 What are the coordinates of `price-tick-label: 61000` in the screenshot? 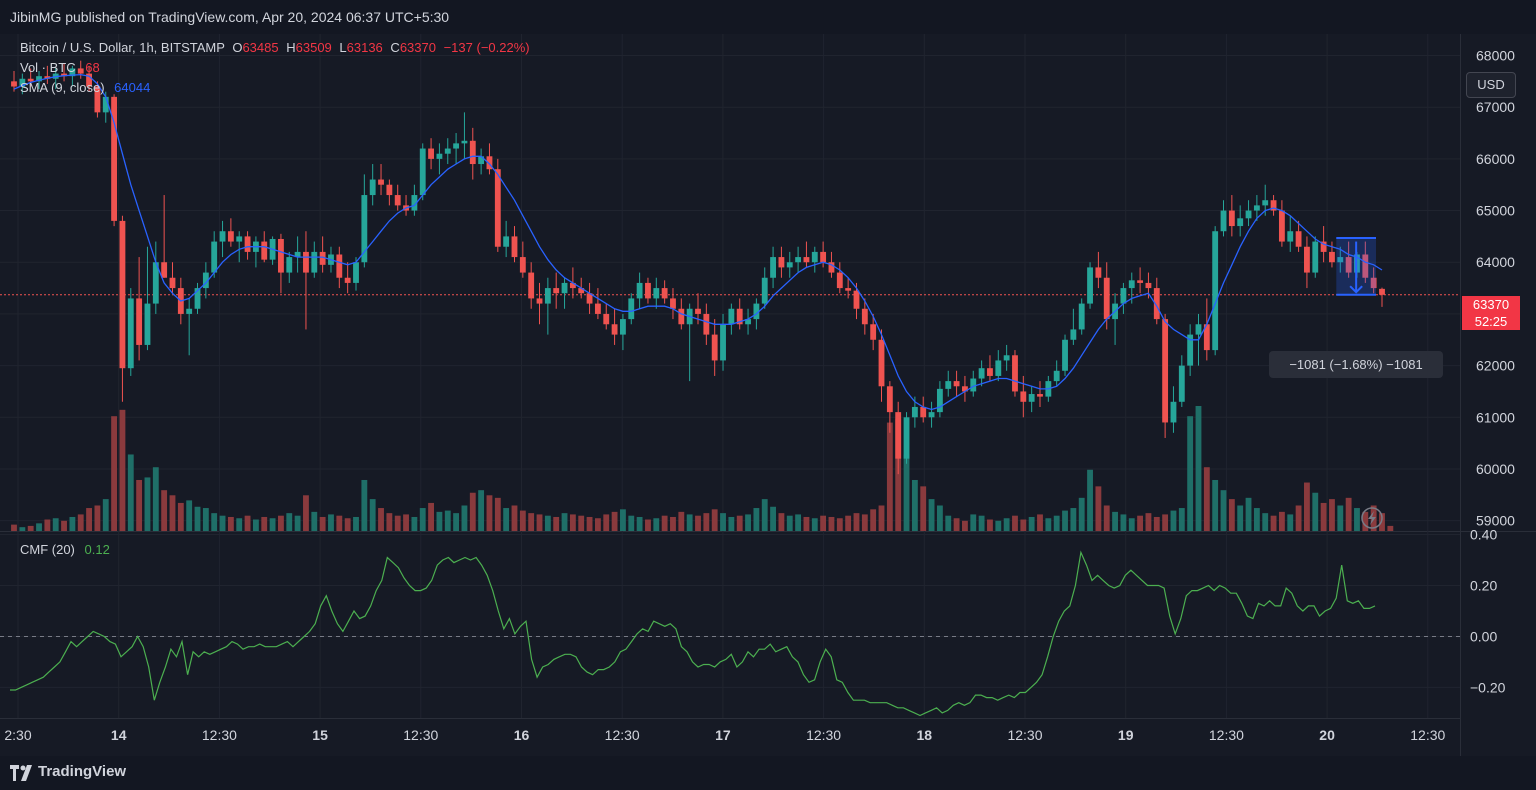 It's located at (1495, 417).